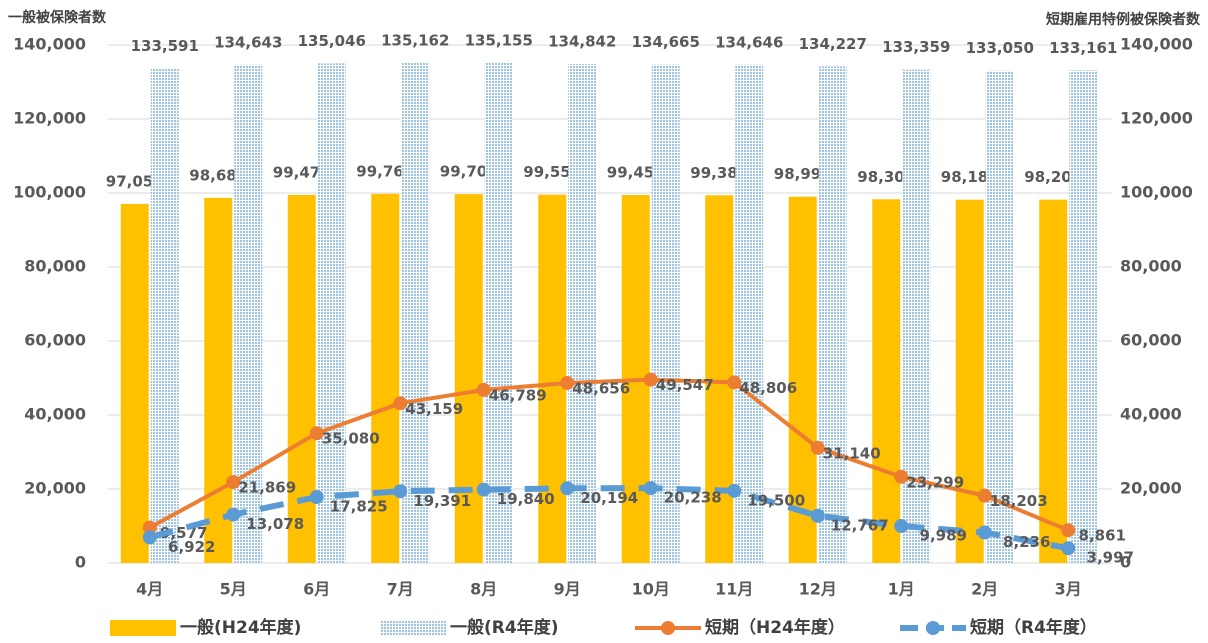 This screenshot has width=1208, height=643. I want to click on line-value-label: 49,547, so click(685, 385).